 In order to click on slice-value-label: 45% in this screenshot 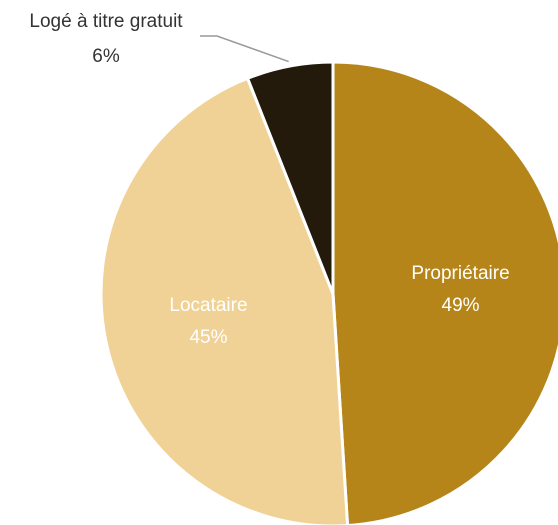, I will do `click(208, 337)`.